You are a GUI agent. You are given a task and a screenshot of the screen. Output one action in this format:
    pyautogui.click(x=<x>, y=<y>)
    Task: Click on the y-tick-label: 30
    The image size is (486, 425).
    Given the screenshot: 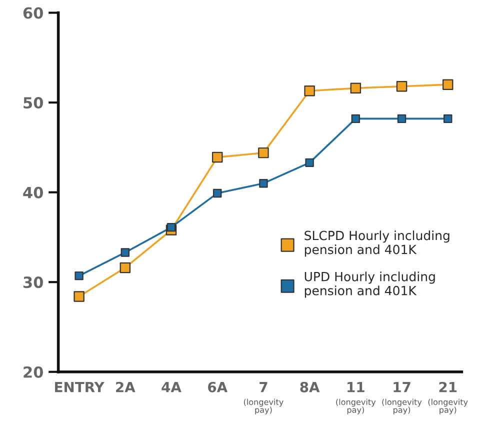 What is the action you would take?
    pyautogui.click(x=34, y=282)
    